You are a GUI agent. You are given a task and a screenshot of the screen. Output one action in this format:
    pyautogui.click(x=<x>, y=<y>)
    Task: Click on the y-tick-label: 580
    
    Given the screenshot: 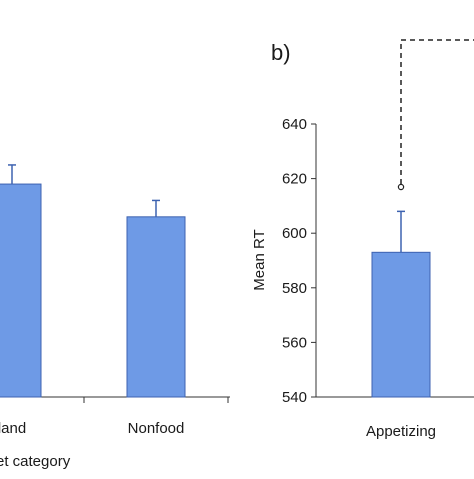 What is the action you would take?
    pyautogui.click(x=294, y=288)
    